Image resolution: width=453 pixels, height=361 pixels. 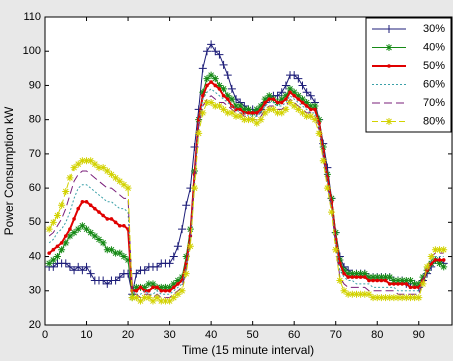 What do you see at coordinates (86, 335) in the screenshot?
I see `x-tick-label: 10` at bounding box center [86, 335].